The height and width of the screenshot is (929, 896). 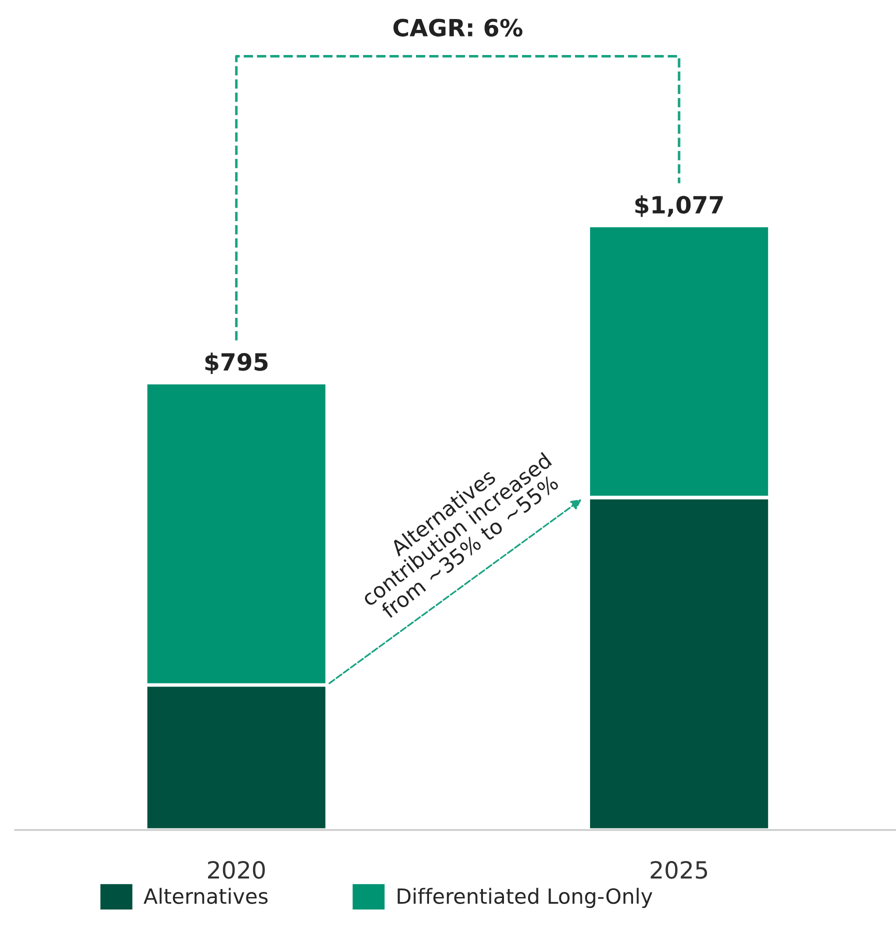 I want to click on annotation: $1,077, so click(x=679, y=206).